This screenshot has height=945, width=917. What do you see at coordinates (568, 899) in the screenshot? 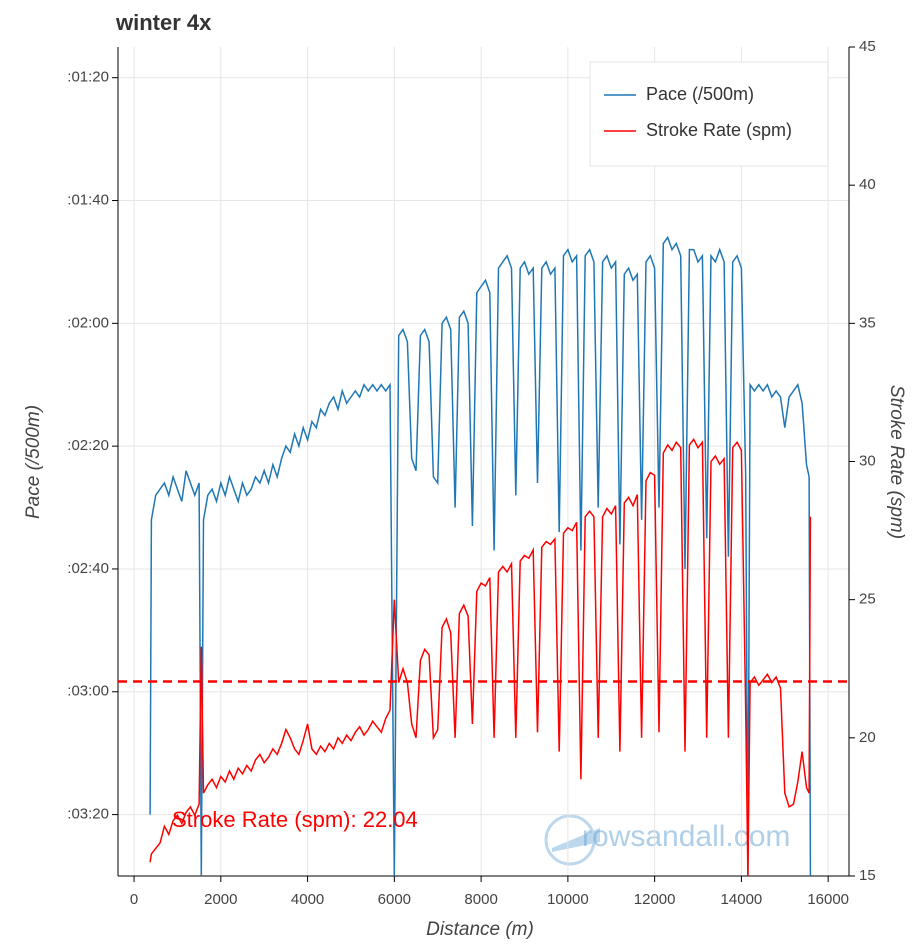
I see `x-tick-label: 10000` at bounding box center [568, 899].